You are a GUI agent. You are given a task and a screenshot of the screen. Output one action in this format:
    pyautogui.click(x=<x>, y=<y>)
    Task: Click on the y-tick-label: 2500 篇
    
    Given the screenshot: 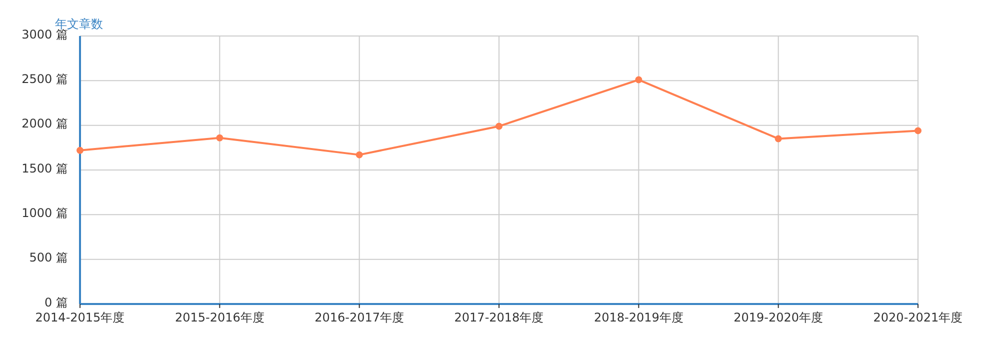 What is the action you would take?
    pyautogui.click(x=45, y=79)
    